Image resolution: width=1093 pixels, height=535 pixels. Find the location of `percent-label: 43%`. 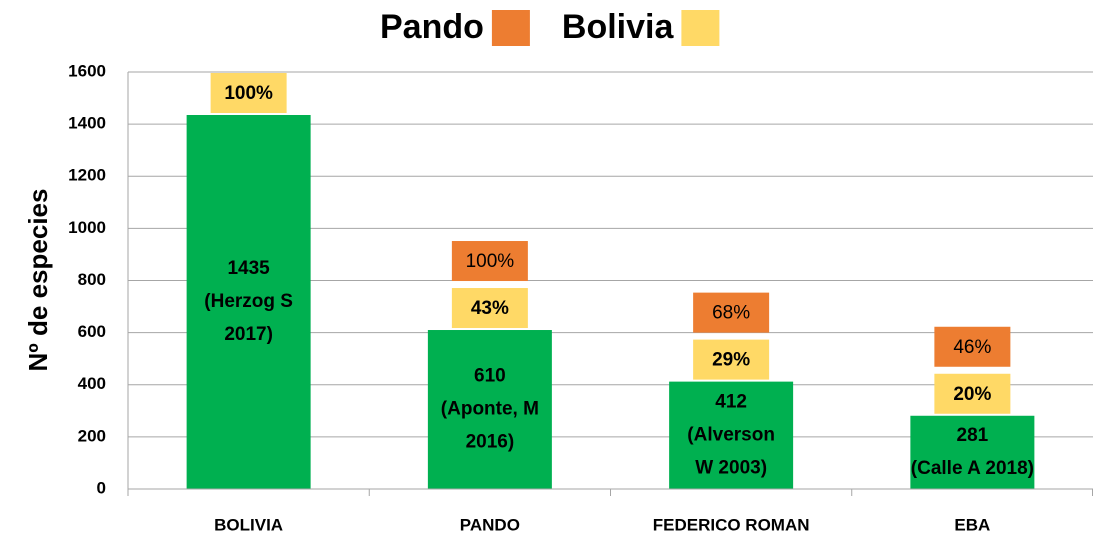

percent-label: 43% is located at coordinates (490, 308).